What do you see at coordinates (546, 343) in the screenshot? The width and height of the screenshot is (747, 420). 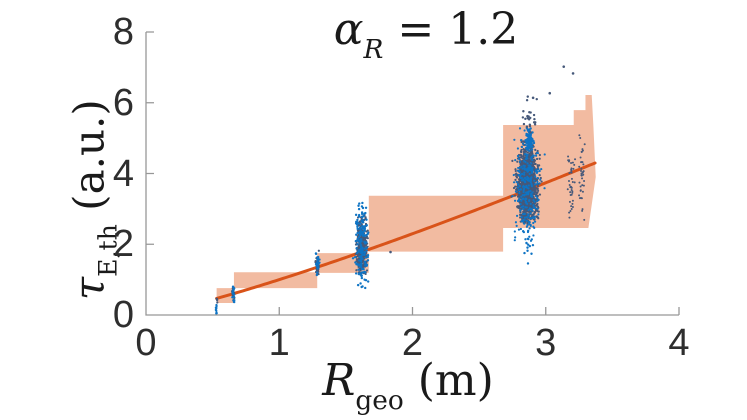 I see `x-tick-label-3: 3` at bounding box center [546, 343].